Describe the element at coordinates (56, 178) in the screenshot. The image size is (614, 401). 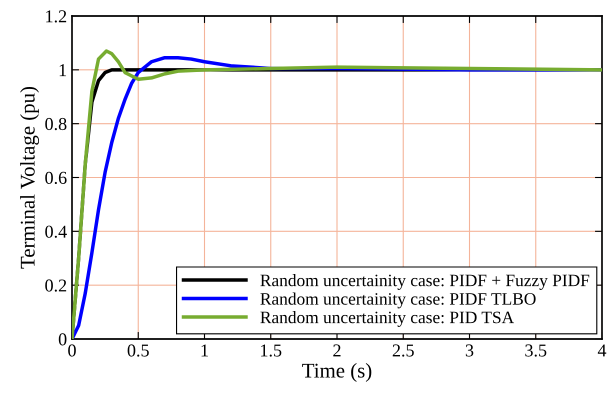
I see `y-tick-label: 0.6` at that location.